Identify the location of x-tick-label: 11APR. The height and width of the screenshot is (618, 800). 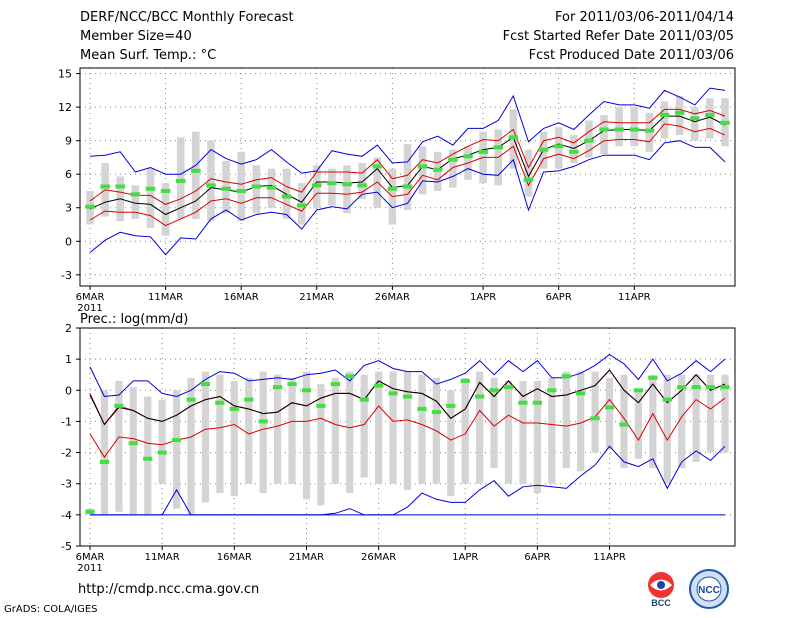
(609, 557).